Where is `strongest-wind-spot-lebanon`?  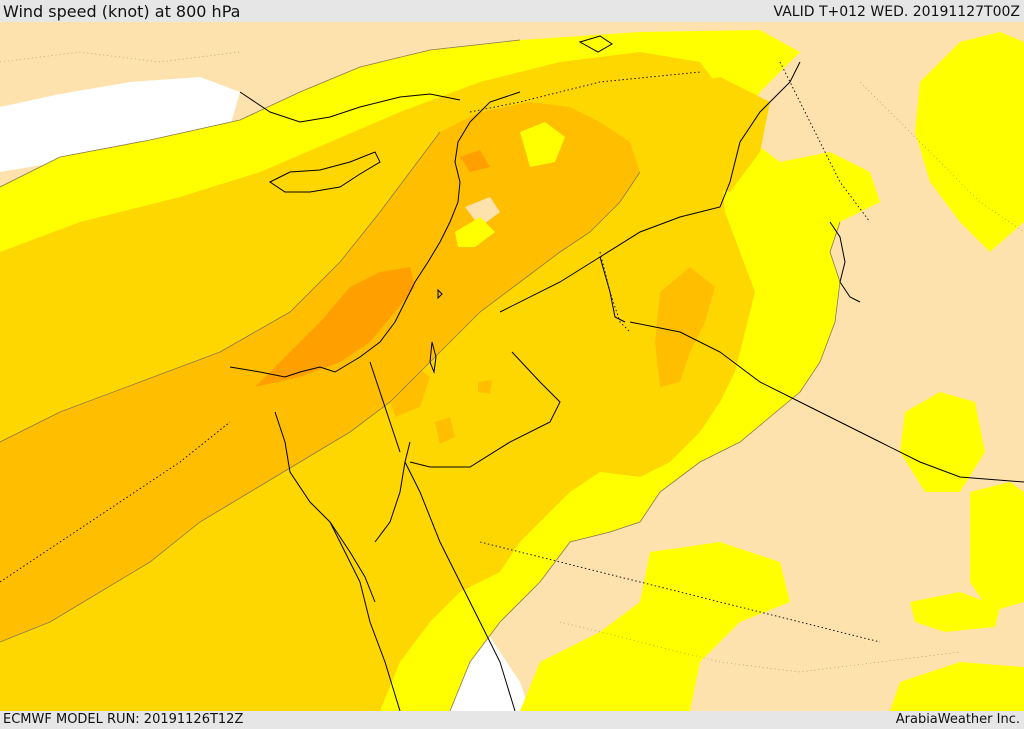 strongest-wind-spot-lebanon is located at coordinates (475, 161).